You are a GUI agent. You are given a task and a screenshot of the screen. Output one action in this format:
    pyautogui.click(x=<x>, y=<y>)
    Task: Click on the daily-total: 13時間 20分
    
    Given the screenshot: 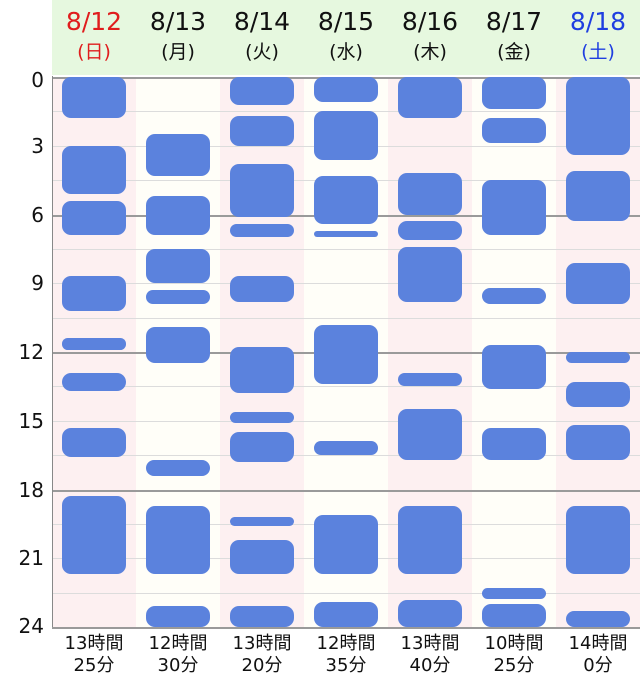 What is the action you would take?
    pyautogui.click(x=262, y=655)
    